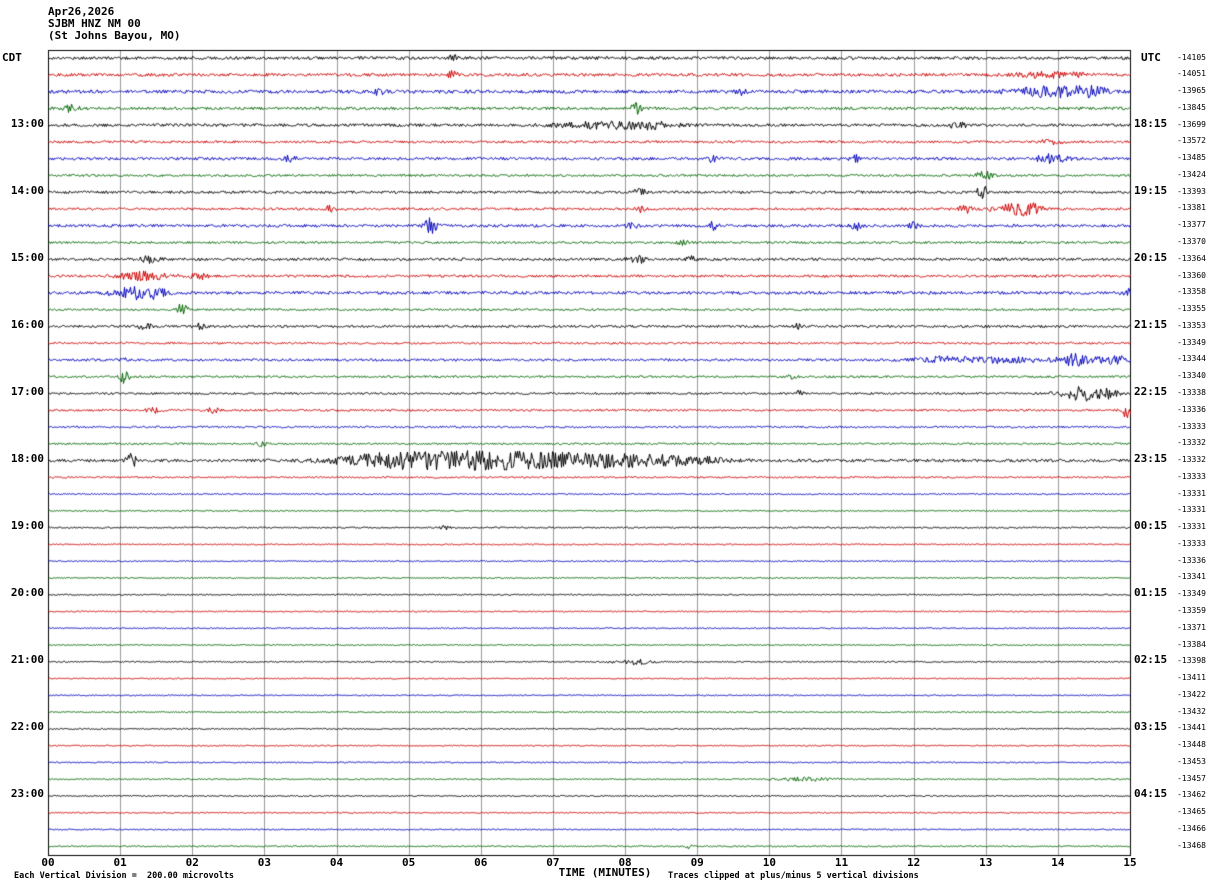  Describe the element at coordinates (409, 862) in the screenshot. I see `x-tick-label: 05` at that location.